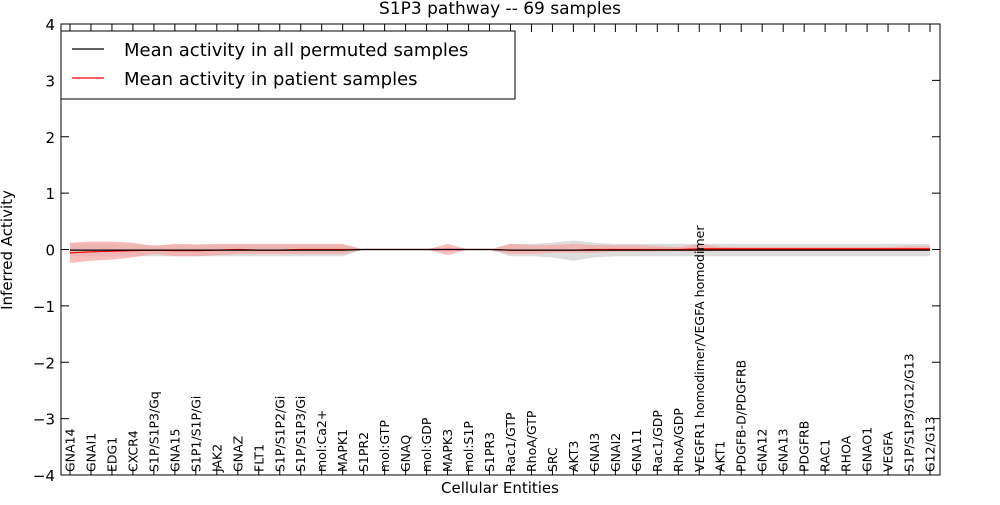 The image size is (1000, 505). Describe the element at coordinates (70, 450) in the screenshot. I see `x-tick-label: GNA14` at that location.